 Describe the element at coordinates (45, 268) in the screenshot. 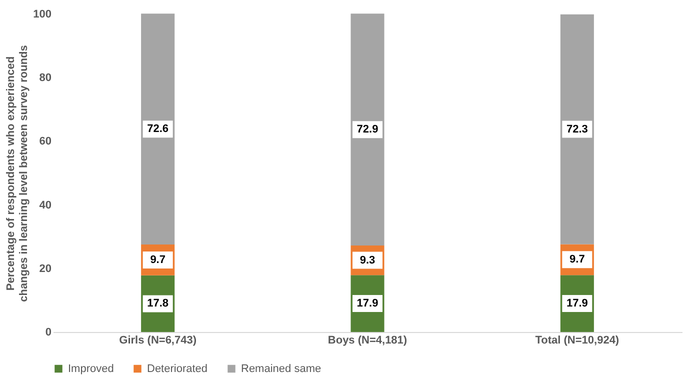

I see `y-tick-label: 20` at that location.